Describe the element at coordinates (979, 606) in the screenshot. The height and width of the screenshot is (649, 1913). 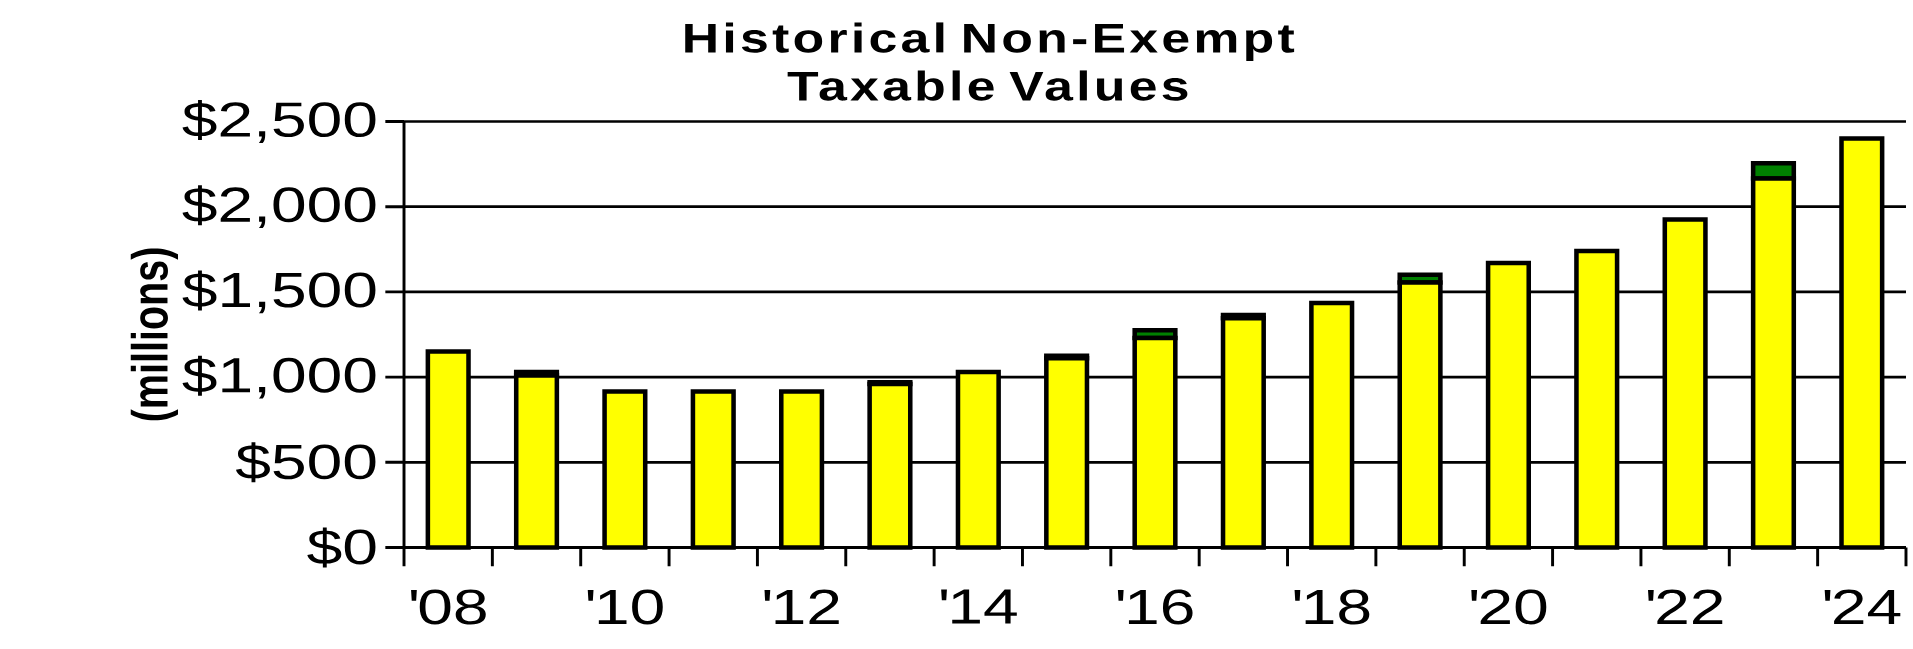
I see `x-tick-label: '14` at that location.